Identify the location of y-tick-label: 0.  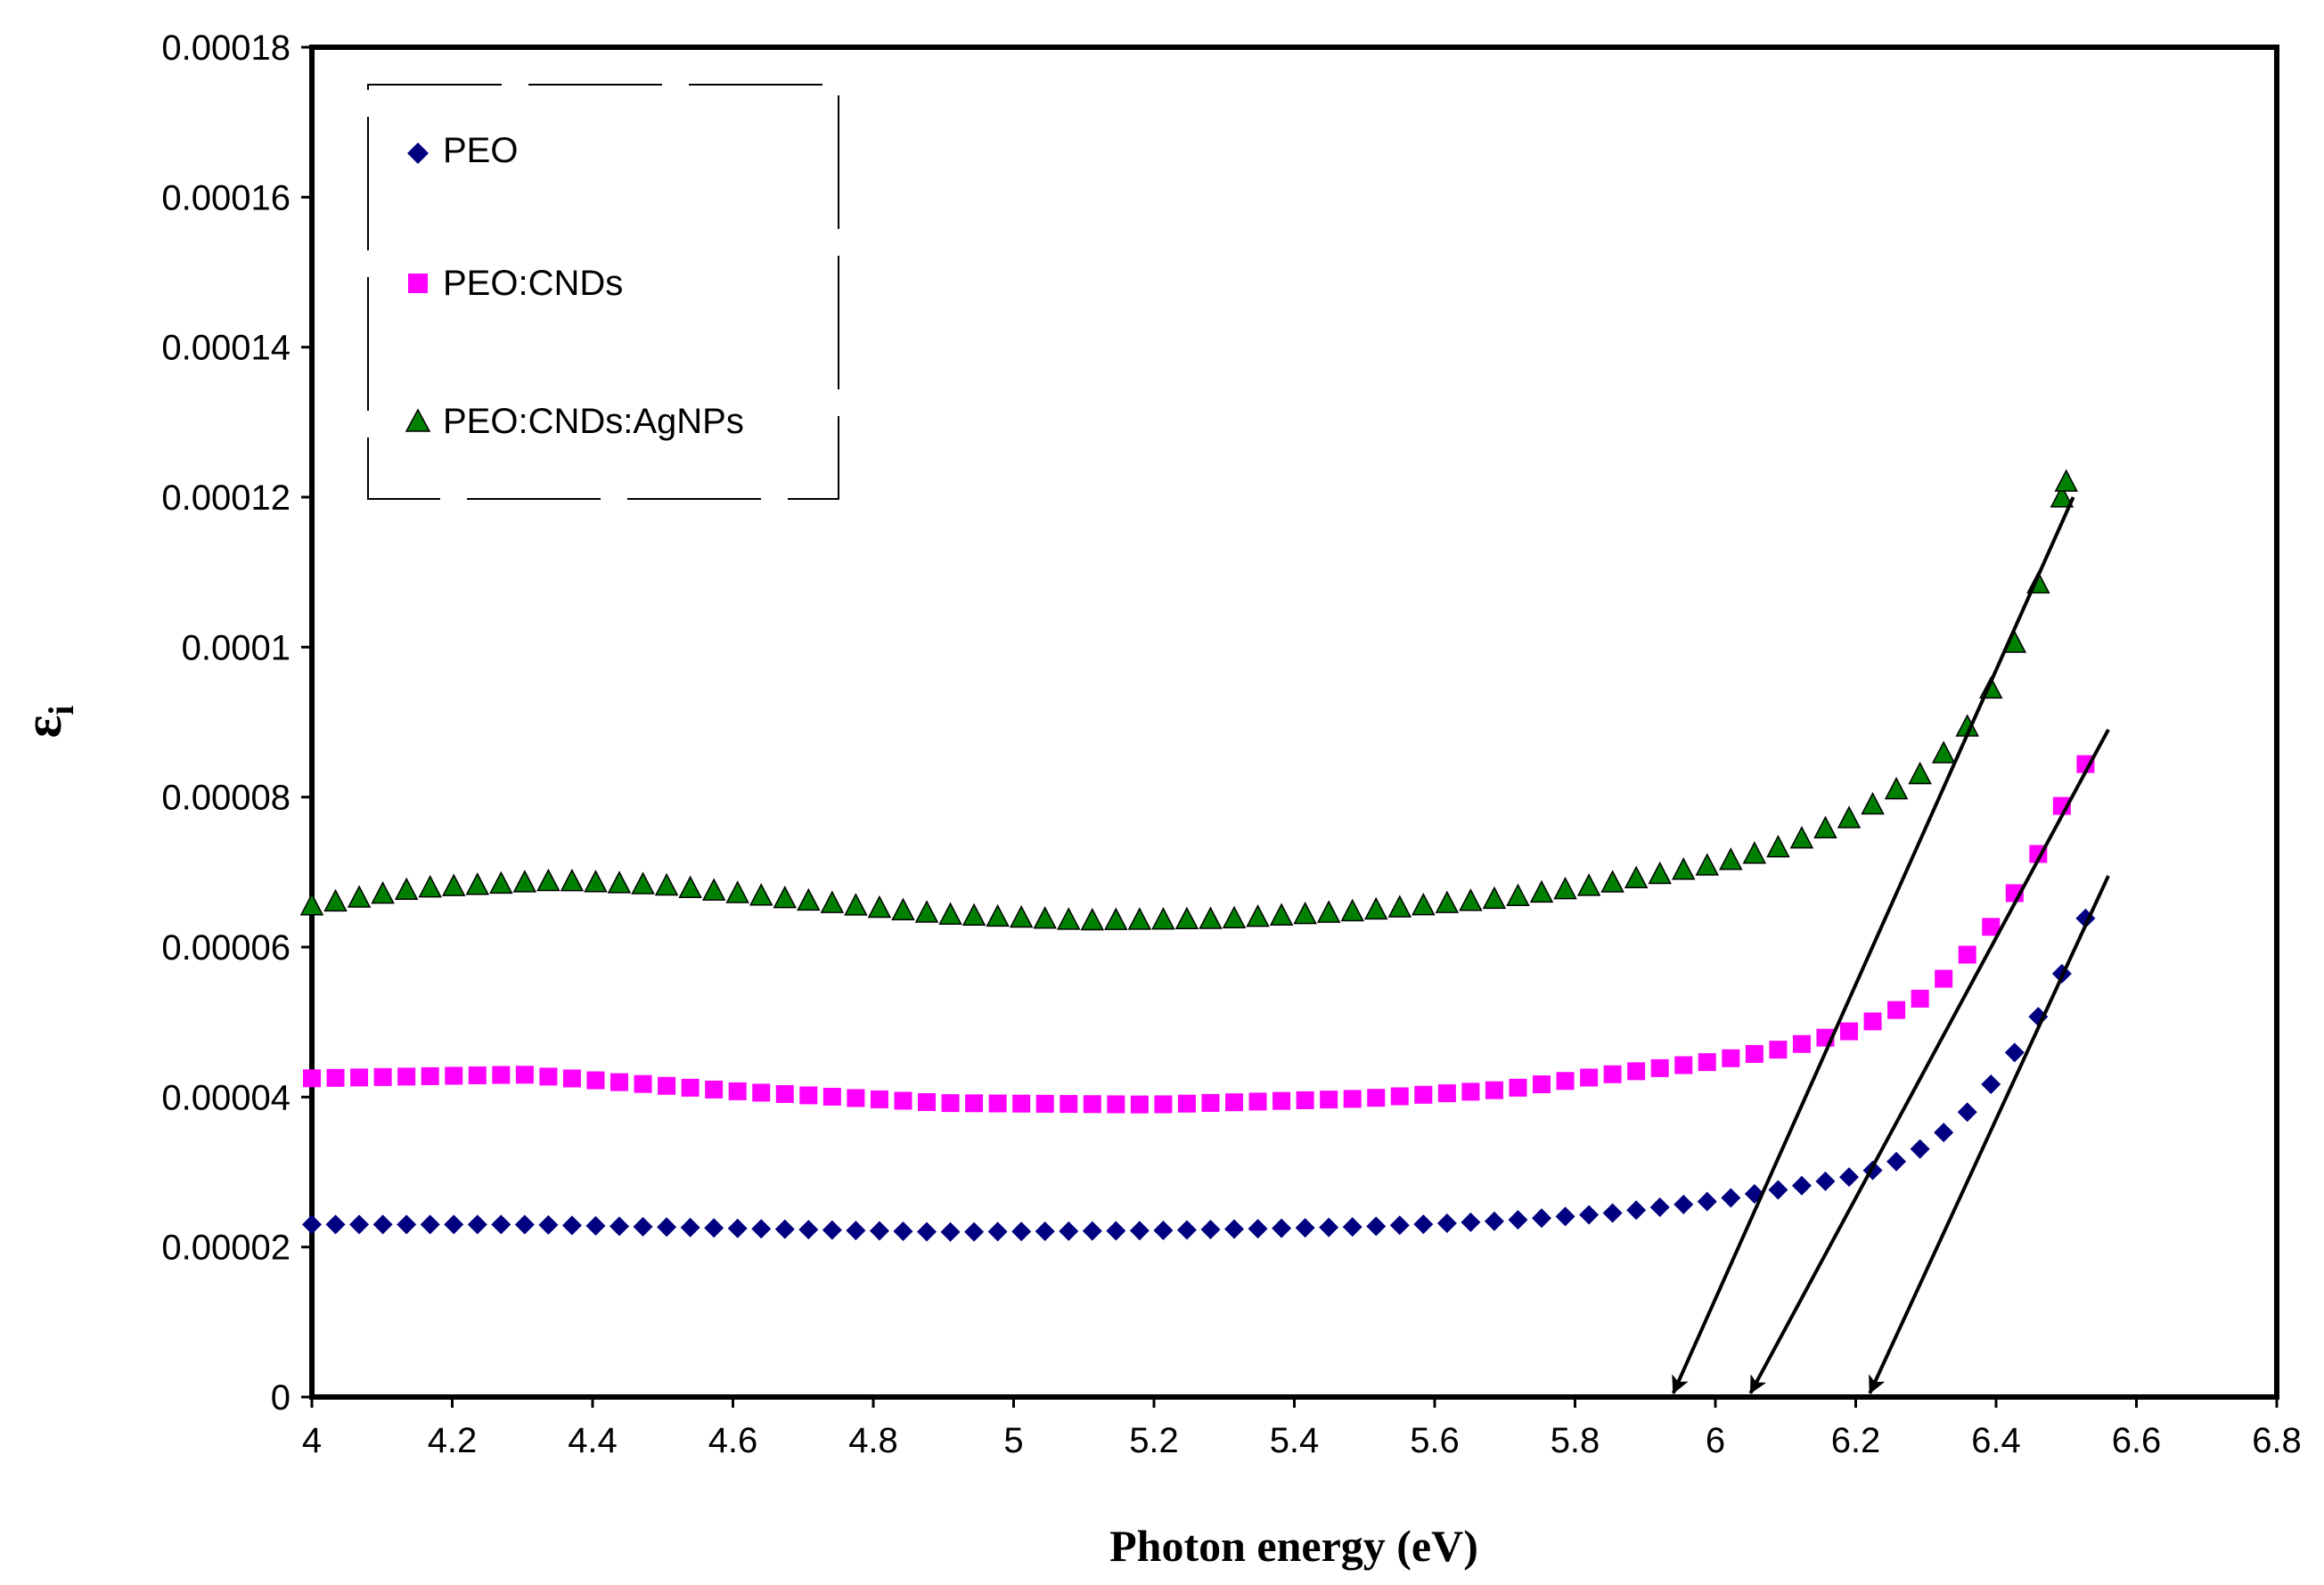
(280, 1398).